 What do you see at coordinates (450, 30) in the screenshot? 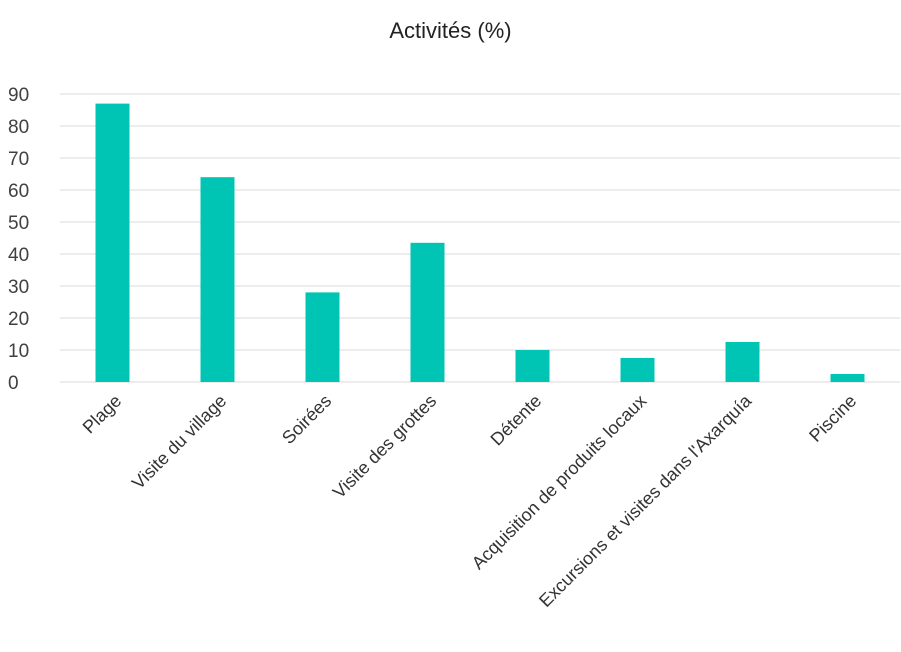
I see `chart-title: Activités (%)` at bounding box center [450, 30].